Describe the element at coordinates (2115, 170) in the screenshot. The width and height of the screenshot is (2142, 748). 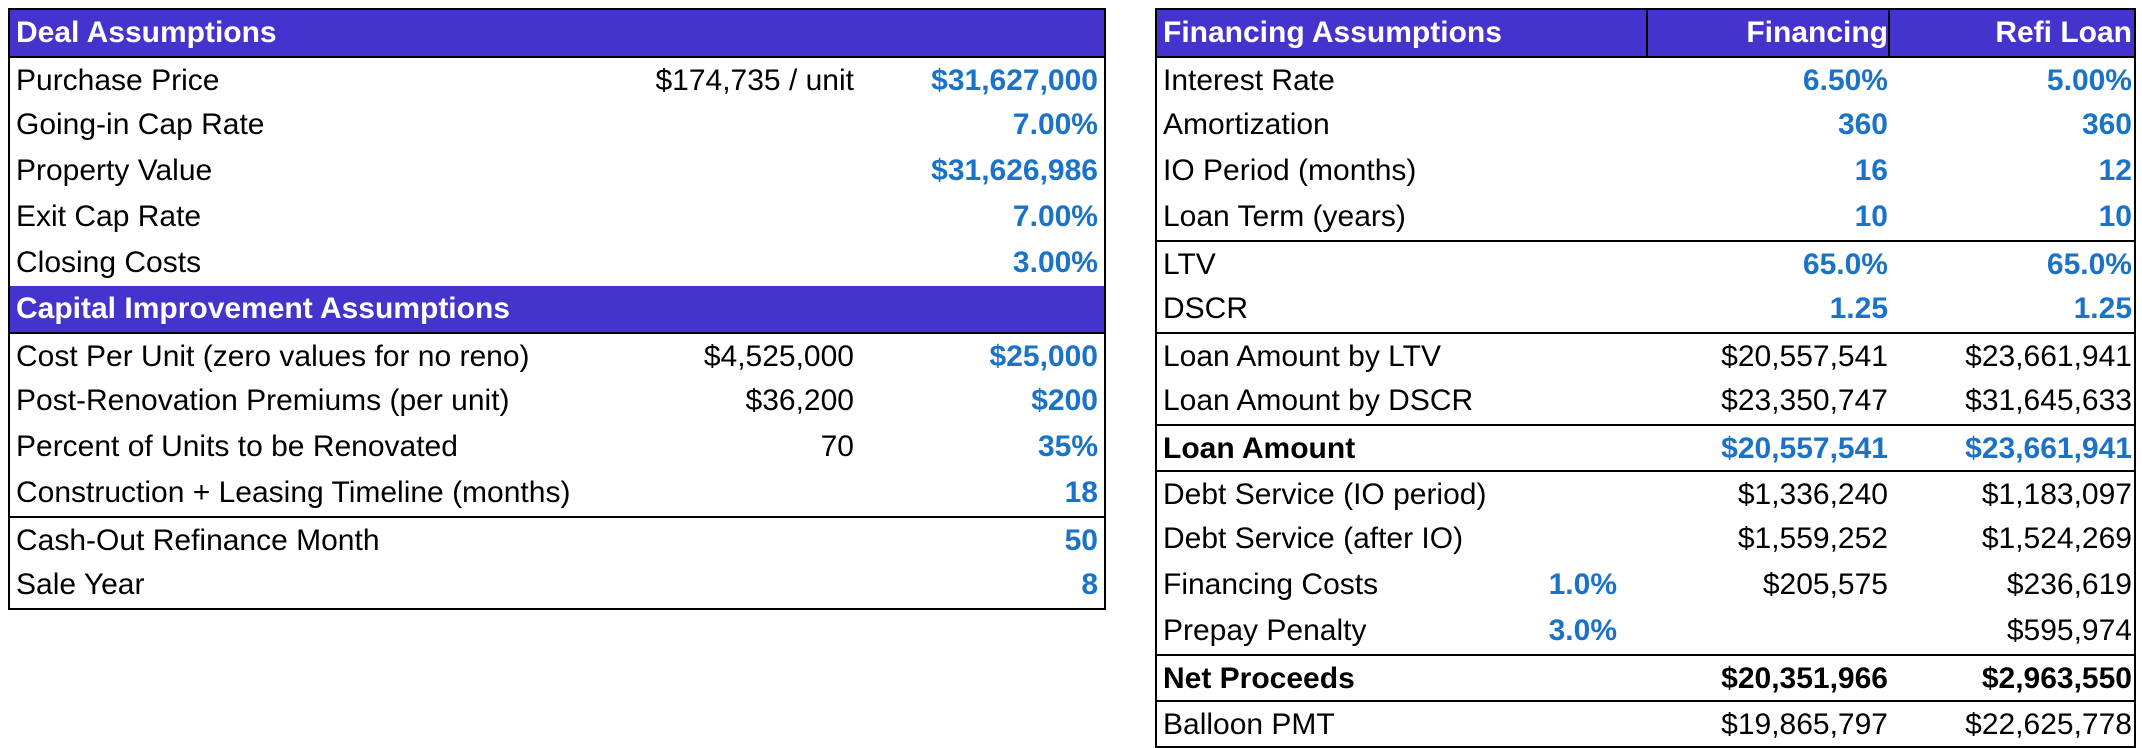
I see `refi-value: 12` at that location.